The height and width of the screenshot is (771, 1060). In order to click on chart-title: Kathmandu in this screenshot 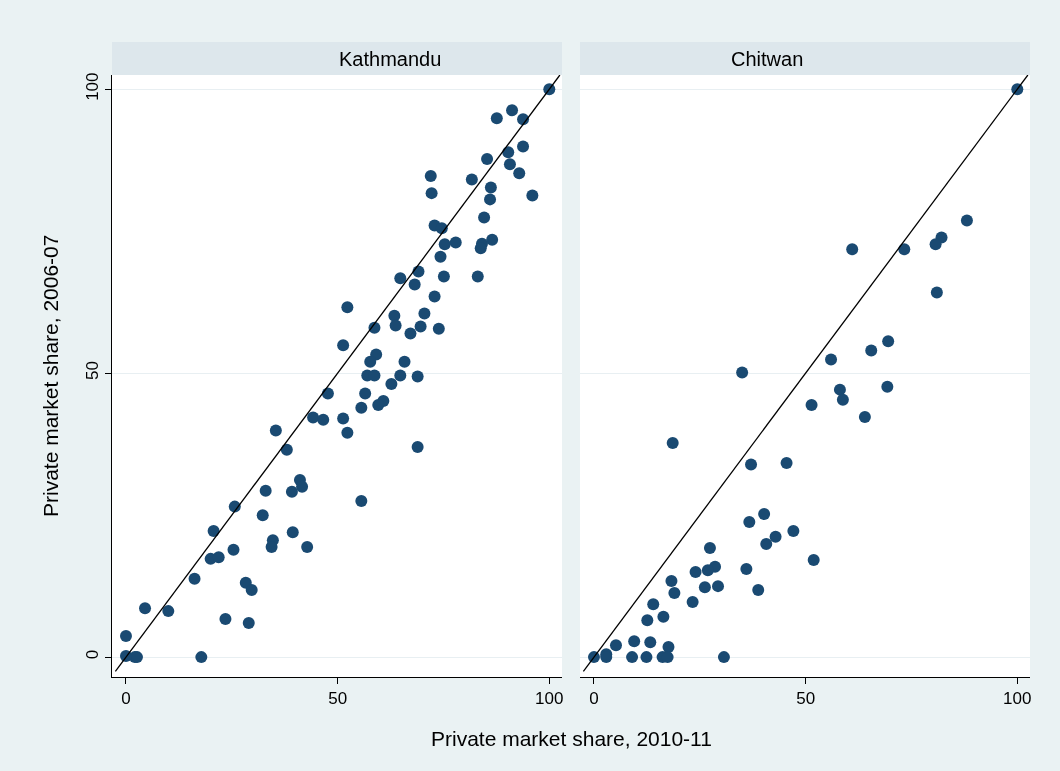, I will do `click(390, 59)`.